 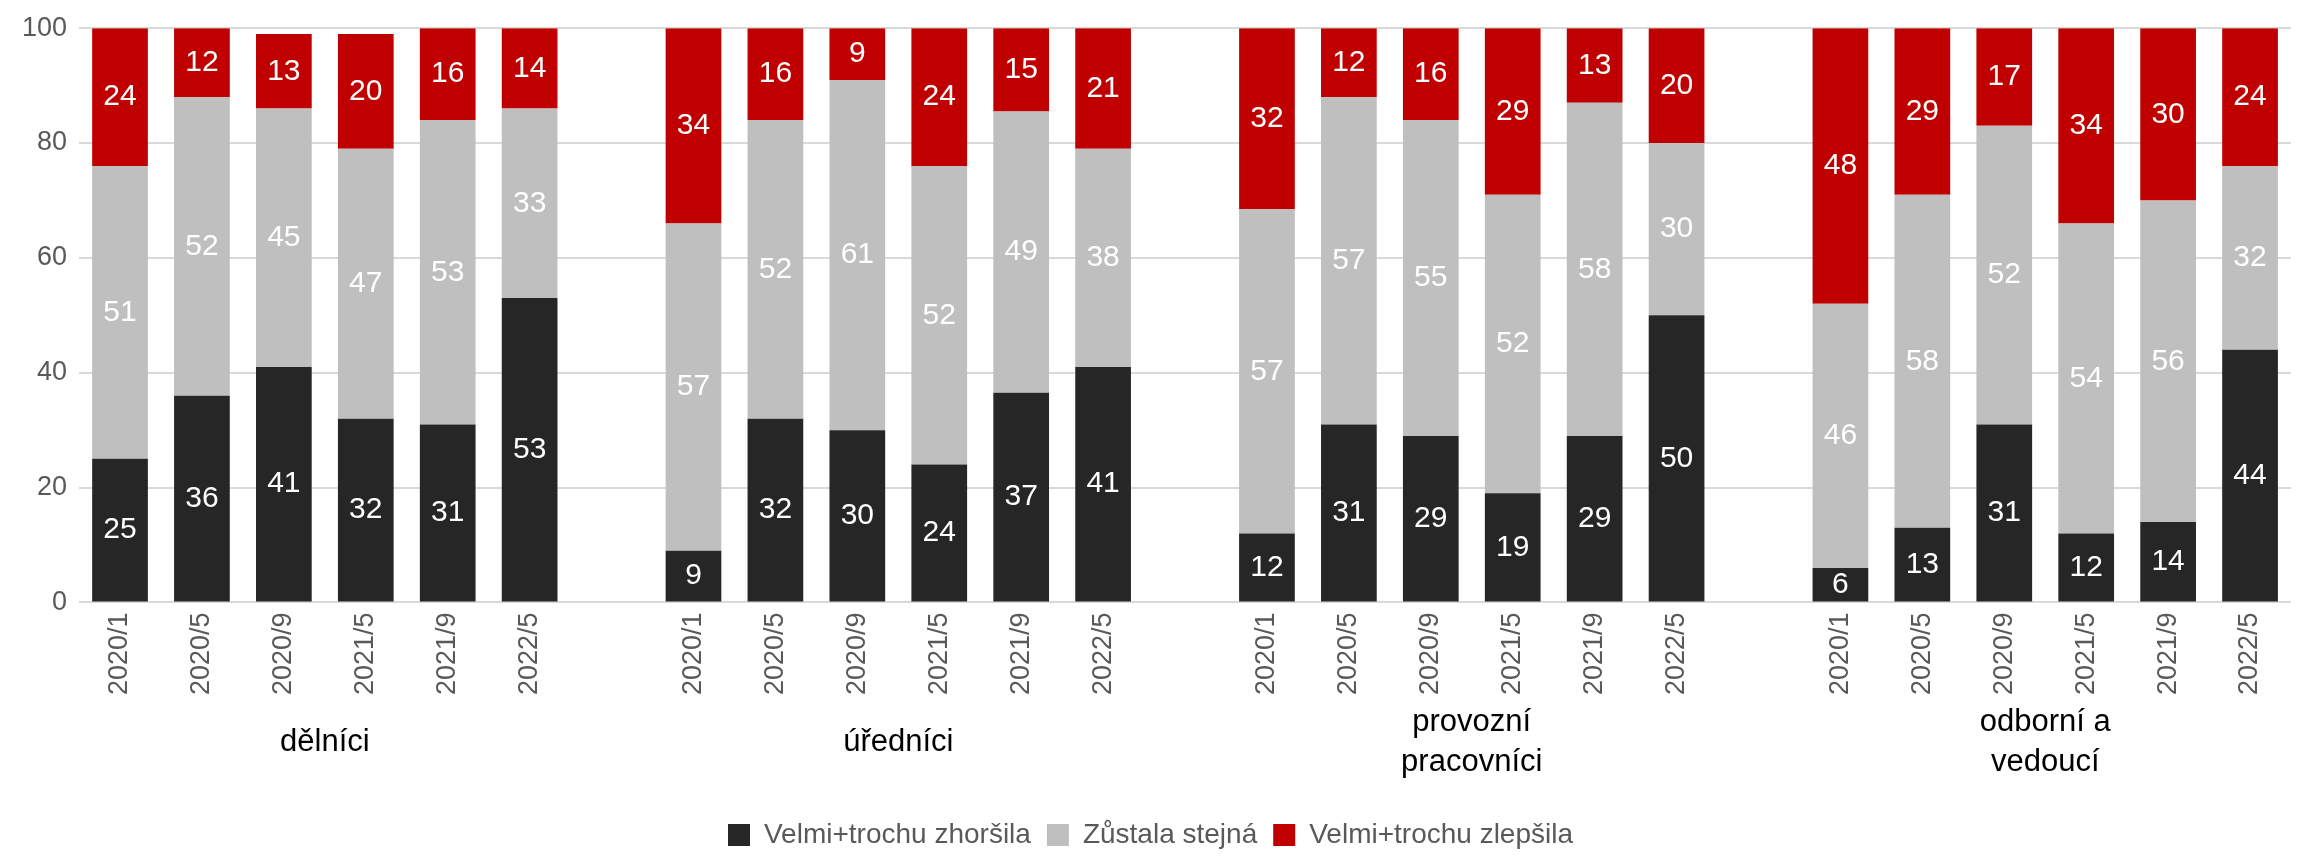 What do you see at coordinates (2004, 75) in the screenshot?
I see `data-label: 17` at bounding box center [2004, 75].